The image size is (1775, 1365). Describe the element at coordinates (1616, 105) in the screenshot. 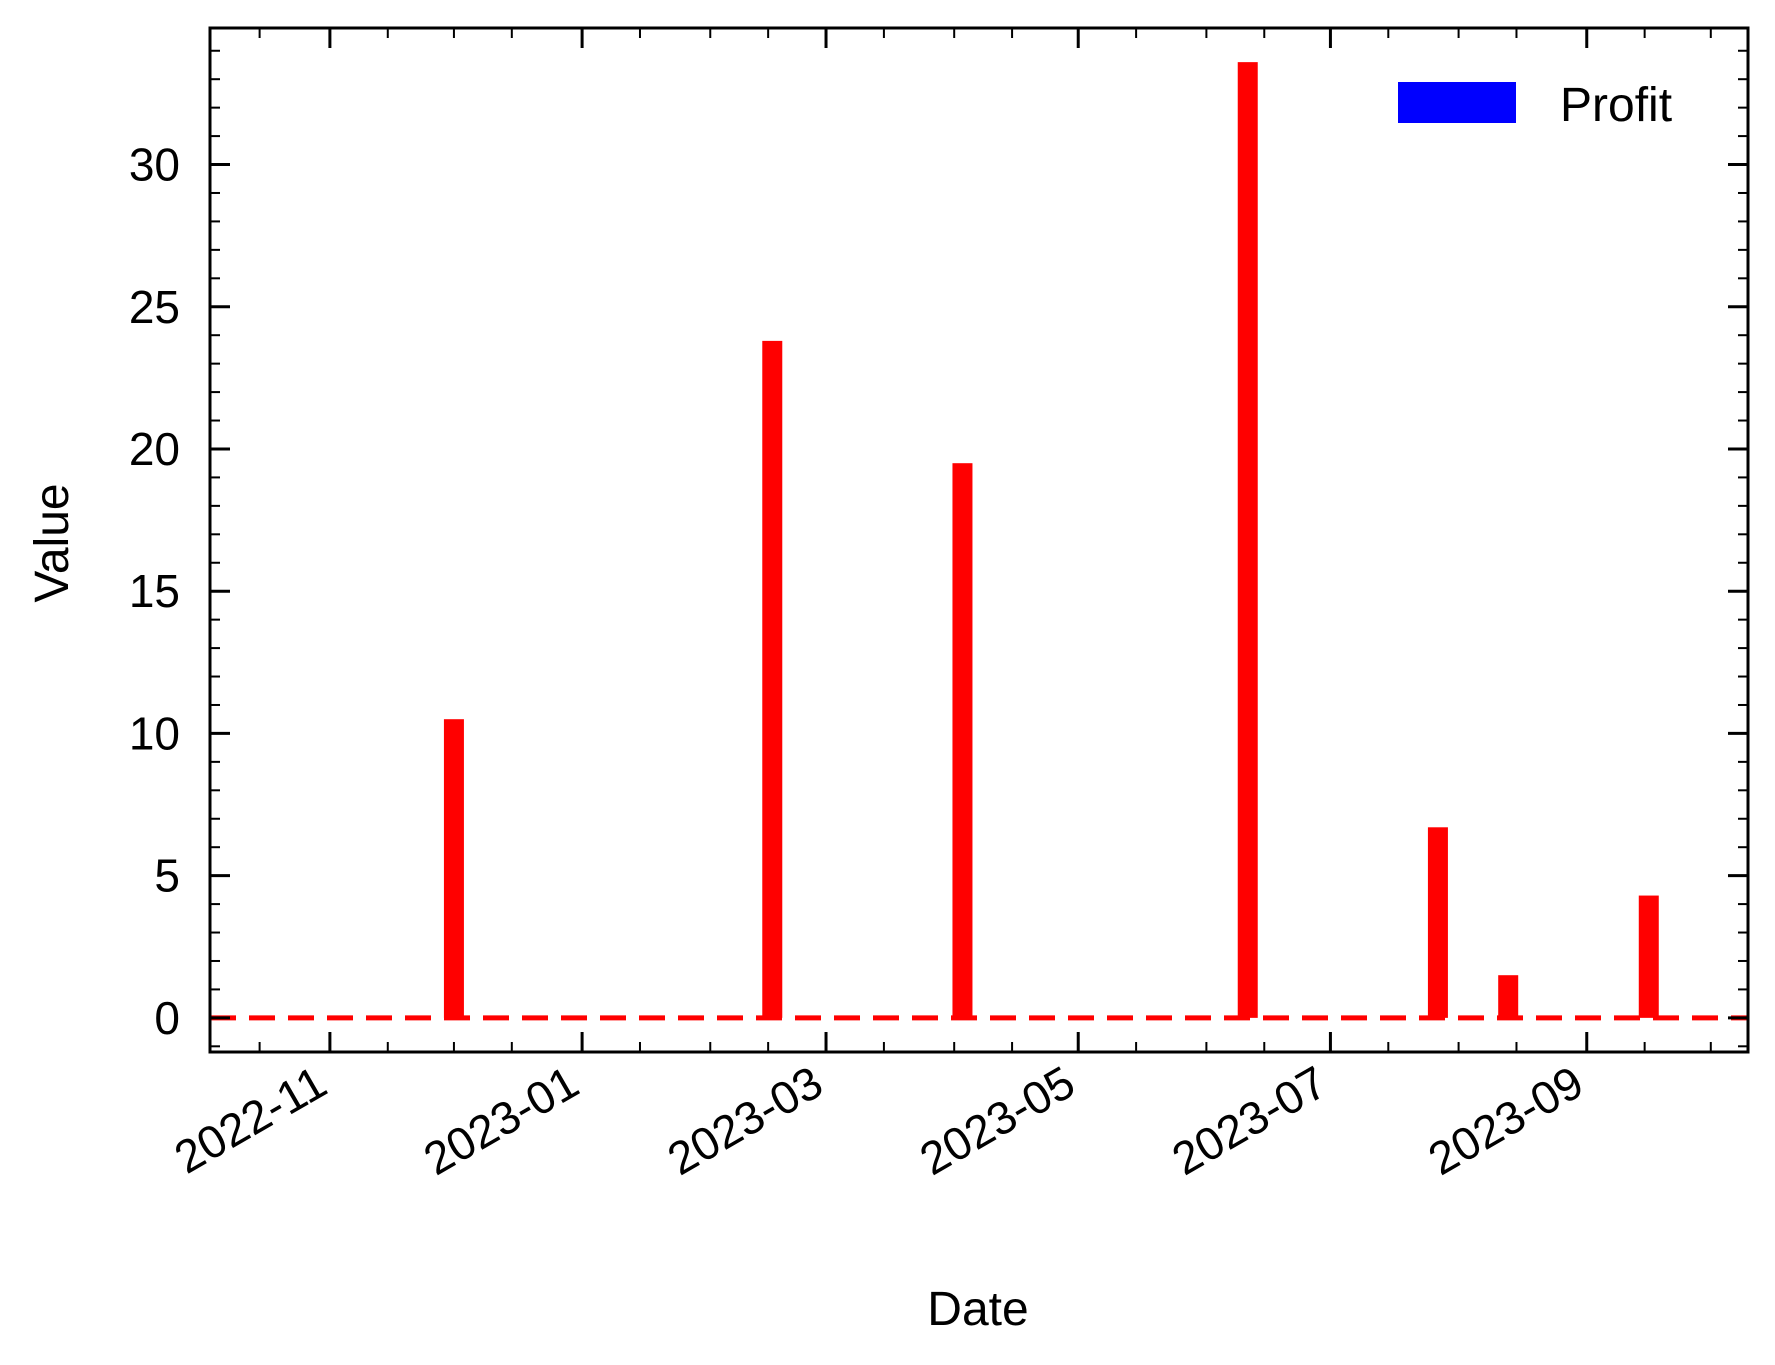

I see `legend-label: Profit` at that location.